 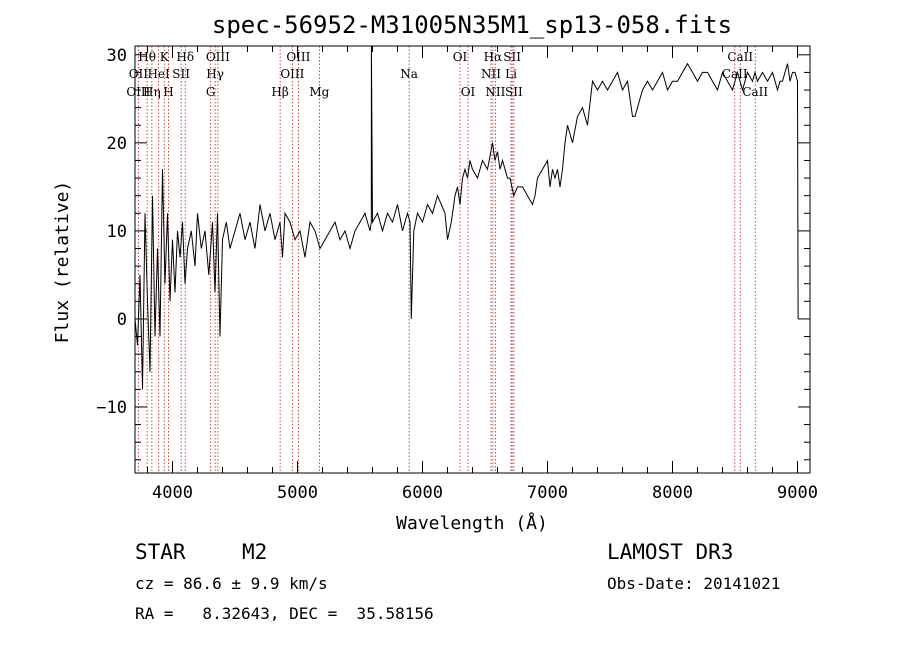 I want to click on survey-name: LAMOST DR3, so click(x=670, y=552).